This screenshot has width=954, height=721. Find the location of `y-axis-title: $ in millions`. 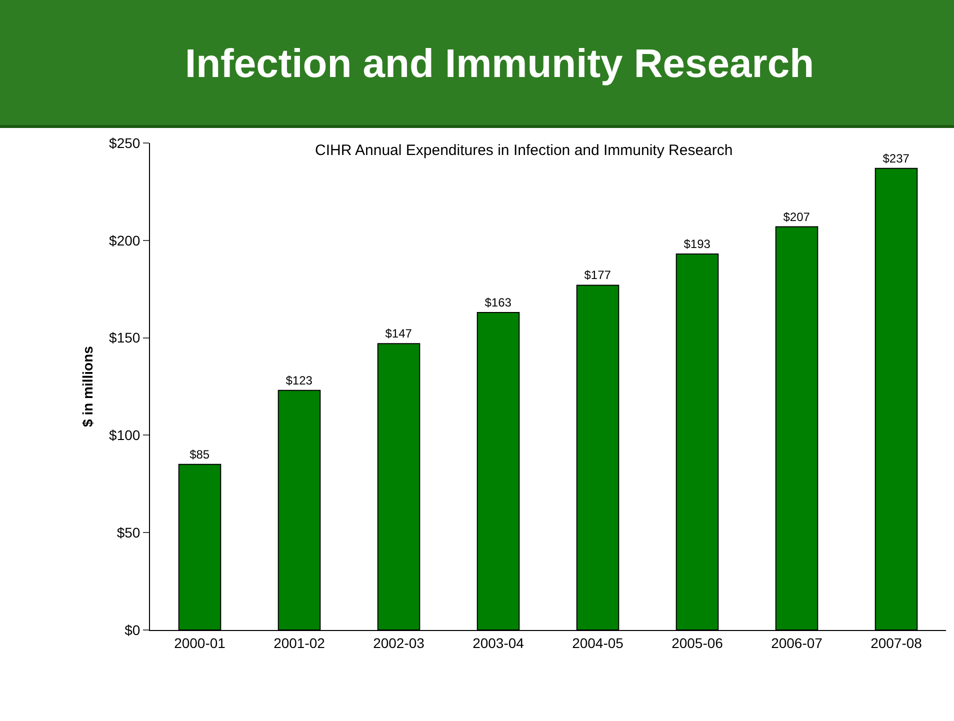

y-axis-title: $ in millions is located at coordinates (88, 386).